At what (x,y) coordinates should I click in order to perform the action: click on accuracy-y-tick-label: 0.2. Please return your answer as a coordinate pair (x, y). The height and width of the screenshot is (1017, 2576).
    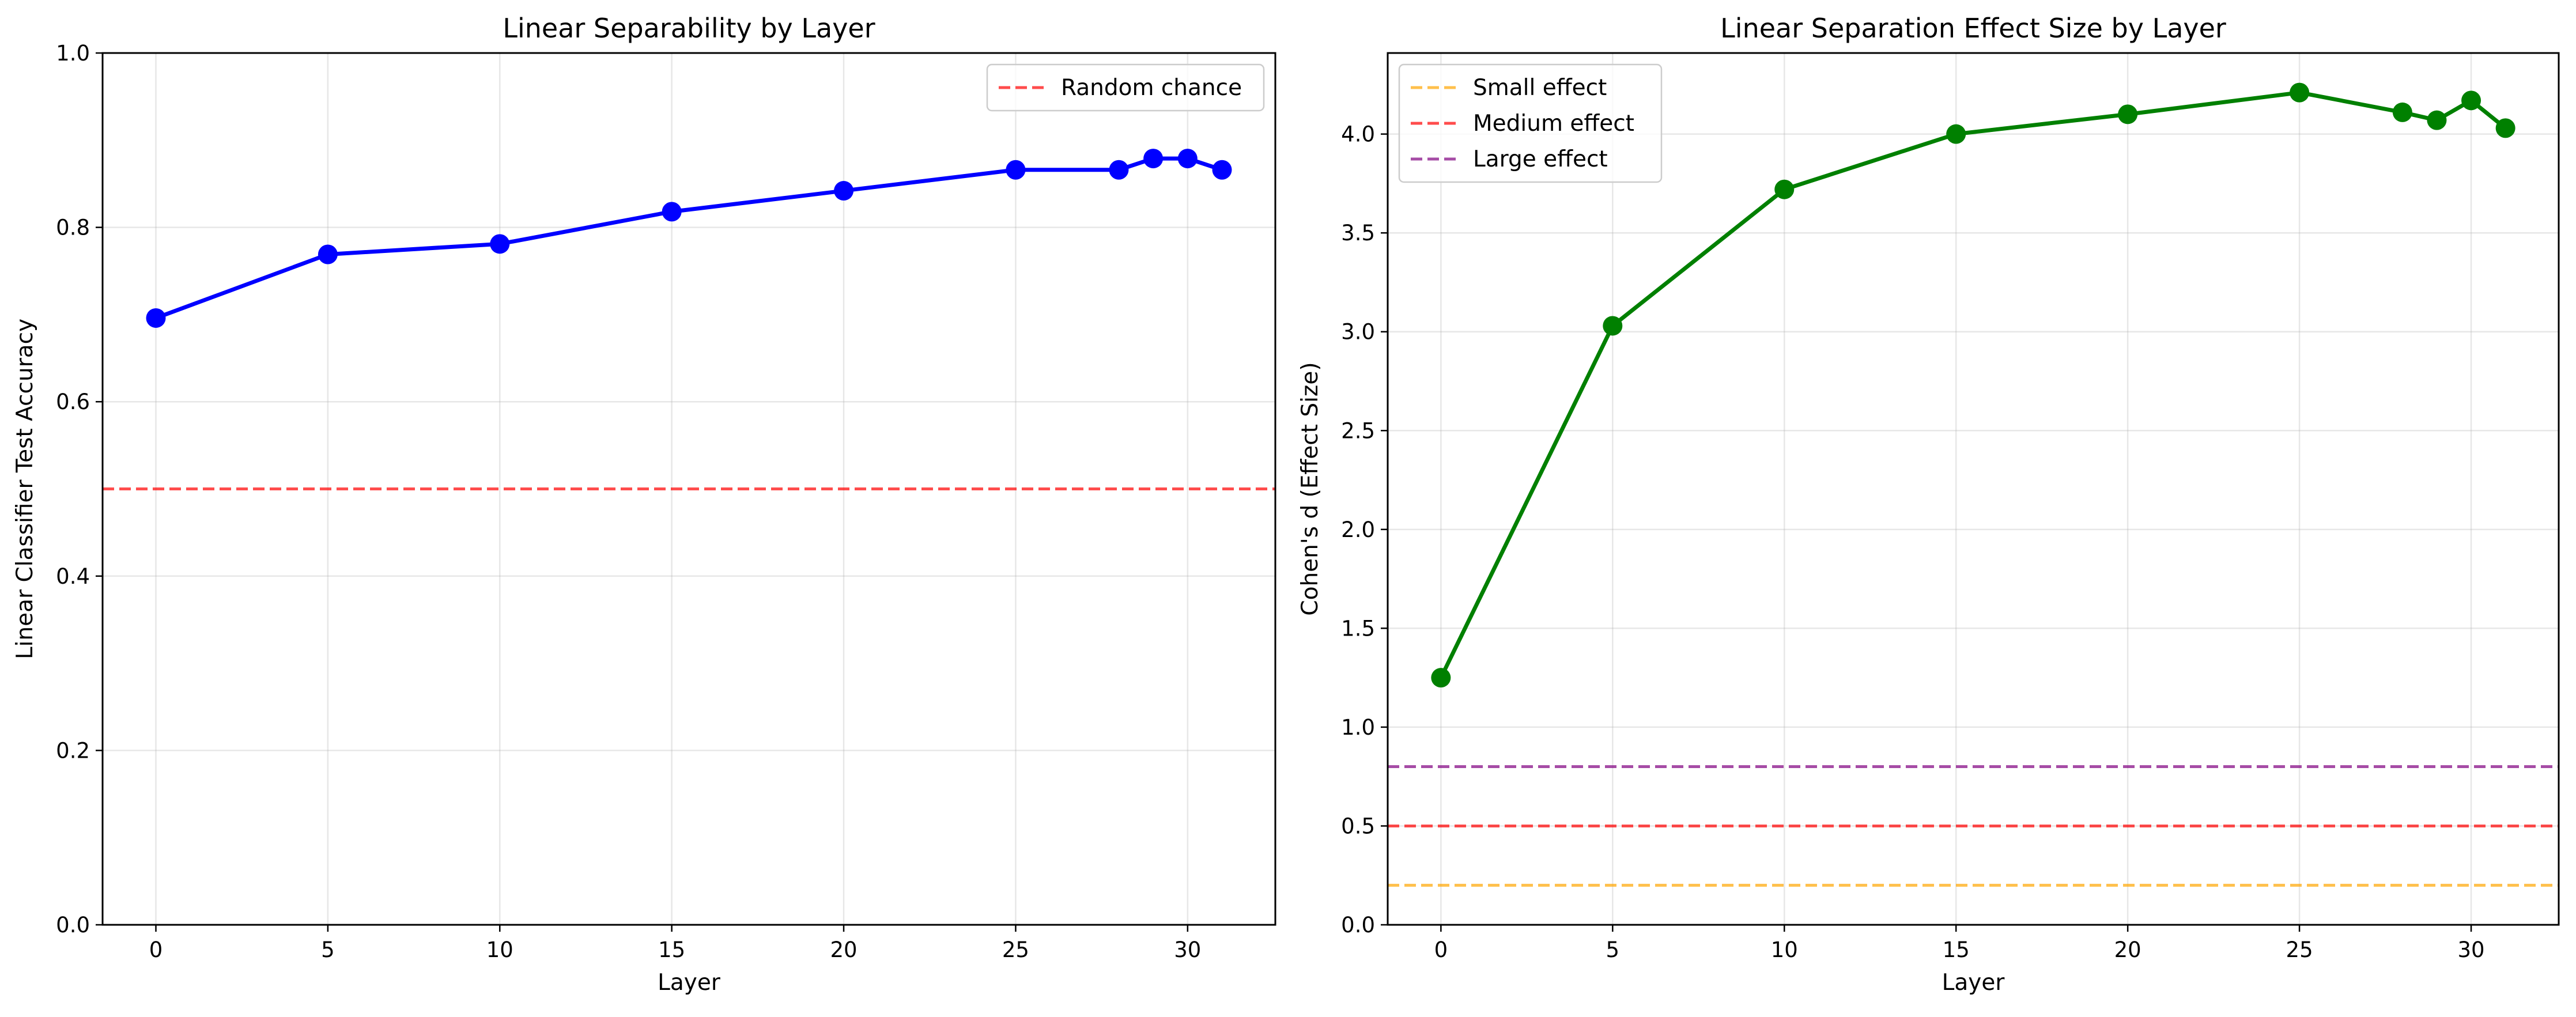
    Looking at the image, I should click on (73, 750).